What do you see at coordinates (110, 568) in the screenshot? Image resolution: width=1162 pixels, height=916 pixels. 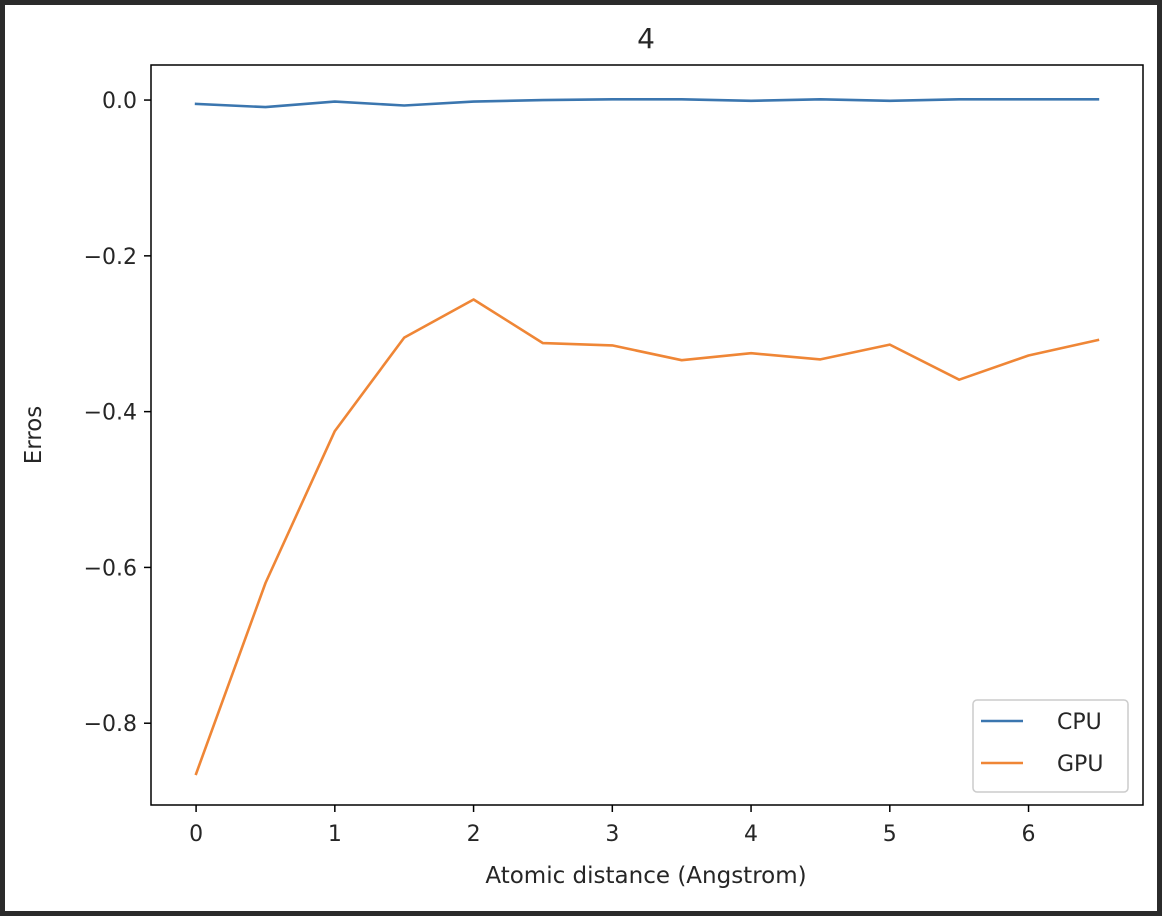 I see `y-tick-label: −0.6` at bounding box center [110, 568].